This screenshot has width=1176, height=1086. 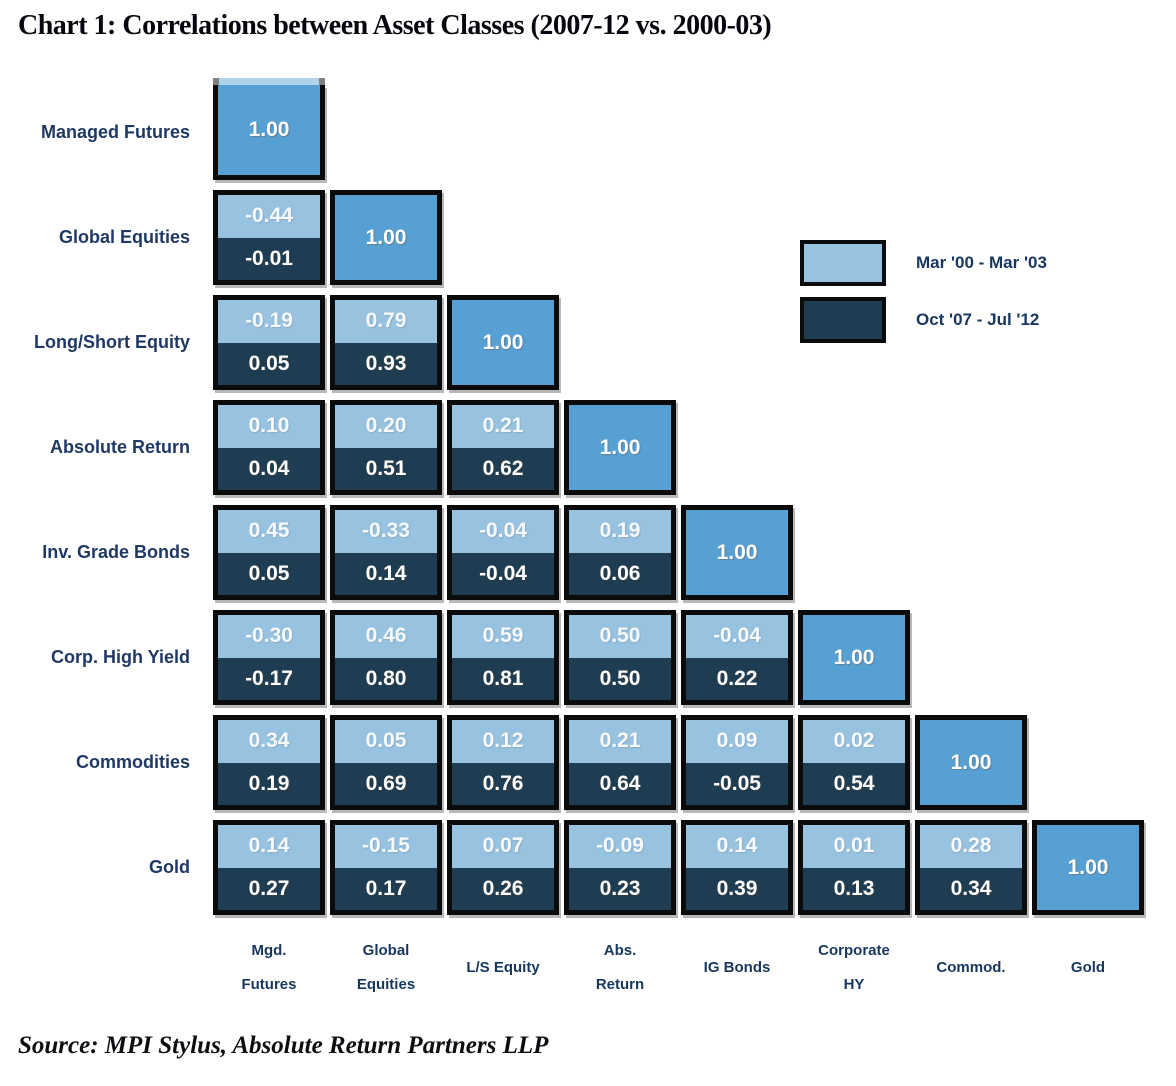 I want to click on row-label: Managed Futures, so click(x=115, y=132).